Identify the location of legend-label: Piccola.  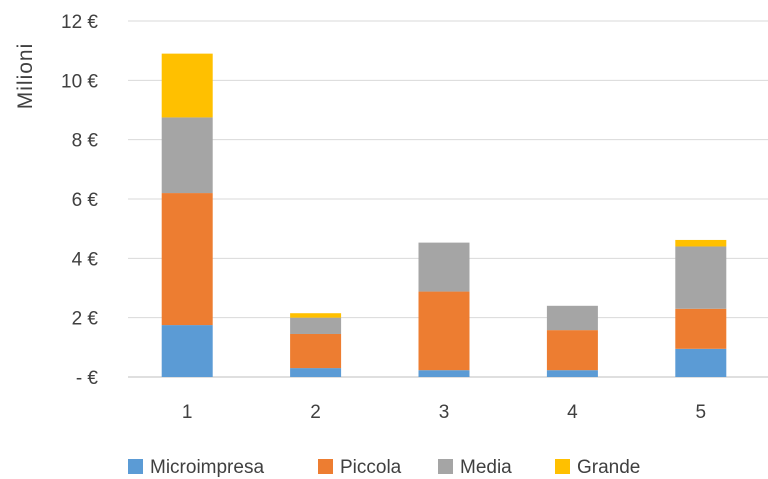
(371, 467).